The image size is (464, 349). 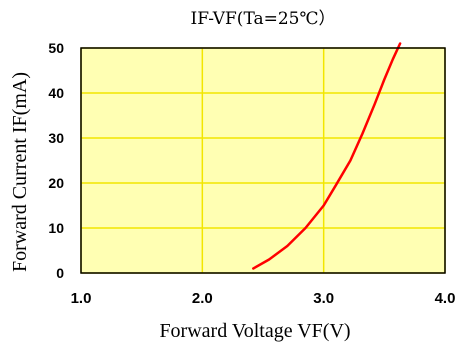 What do you see at coordinates (262, 19) in the screenshot?
I see `chart-title: IF-VF(Ta=25℃）` at bounding box center [262, 19].